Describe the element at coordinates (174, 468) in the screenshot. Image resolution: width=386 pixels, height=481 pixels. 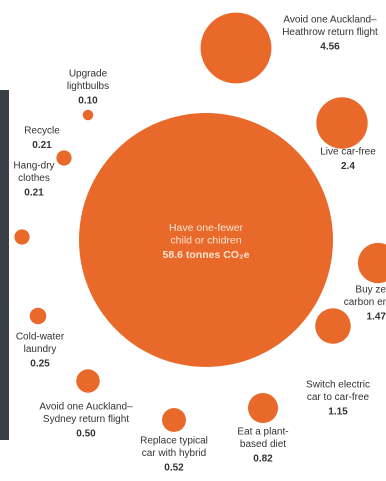
I see `value-label: 0.52` at that location.